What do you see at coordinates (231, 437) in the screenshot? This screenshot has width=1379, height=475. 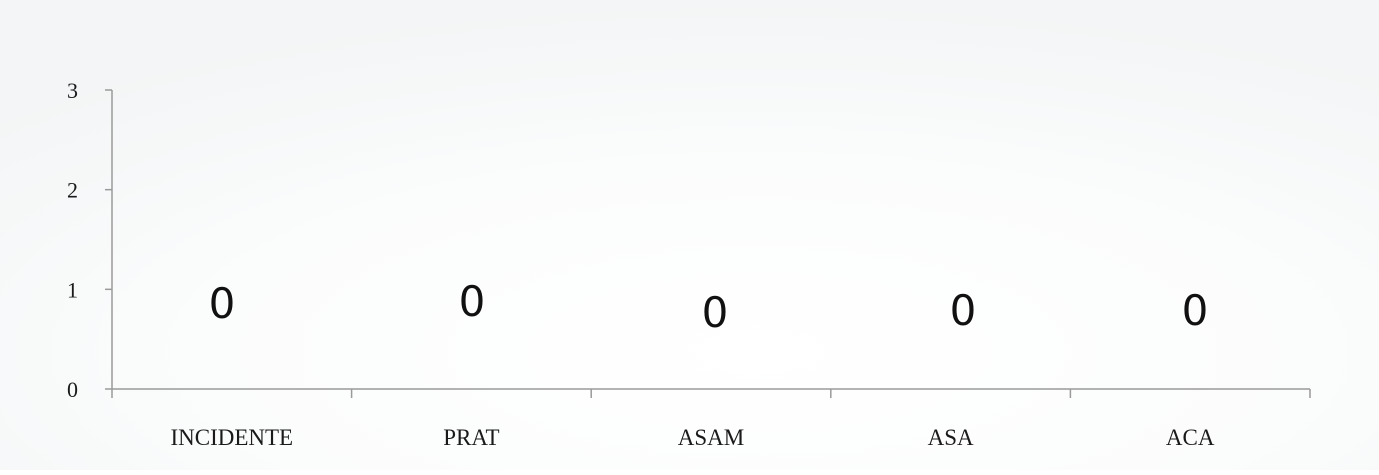 I see `x-category-label: INCIDENTE` at bounding box center [231, 437].